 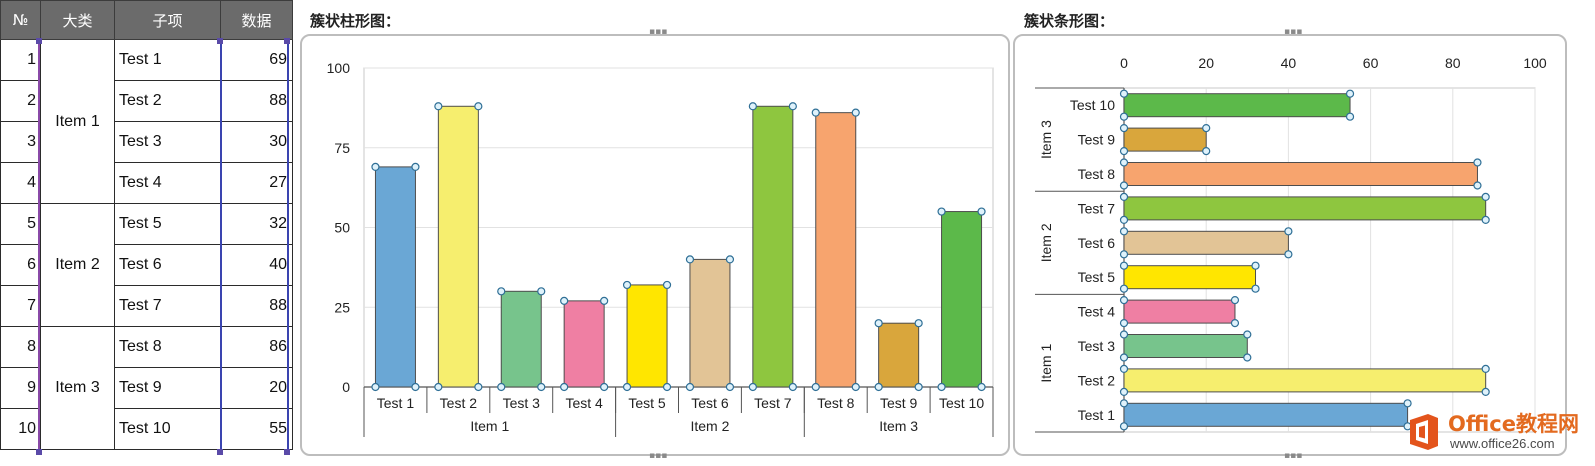 I want to click on value-cell: 55, so click(x=256, y=429).